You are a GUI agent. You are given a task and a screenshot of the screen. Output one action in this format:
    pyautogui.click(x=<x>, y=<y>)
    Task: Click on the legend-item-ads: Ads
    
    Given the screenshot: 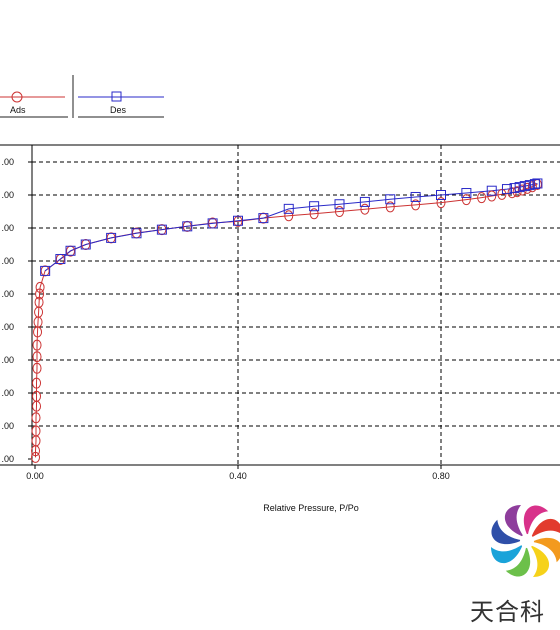 What is the action you would take?
    pyautogui.click(x=34, y=104)
    